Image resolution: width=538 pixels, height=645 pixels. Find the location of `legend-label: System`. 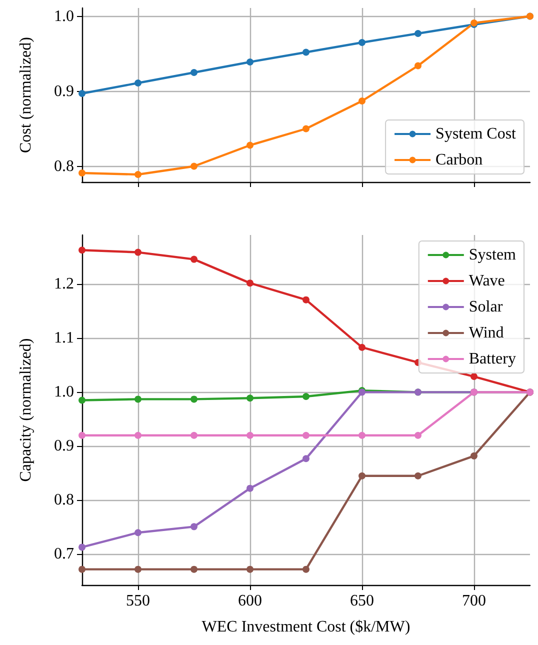

legend-label: System is located at coordinates (492, 255).